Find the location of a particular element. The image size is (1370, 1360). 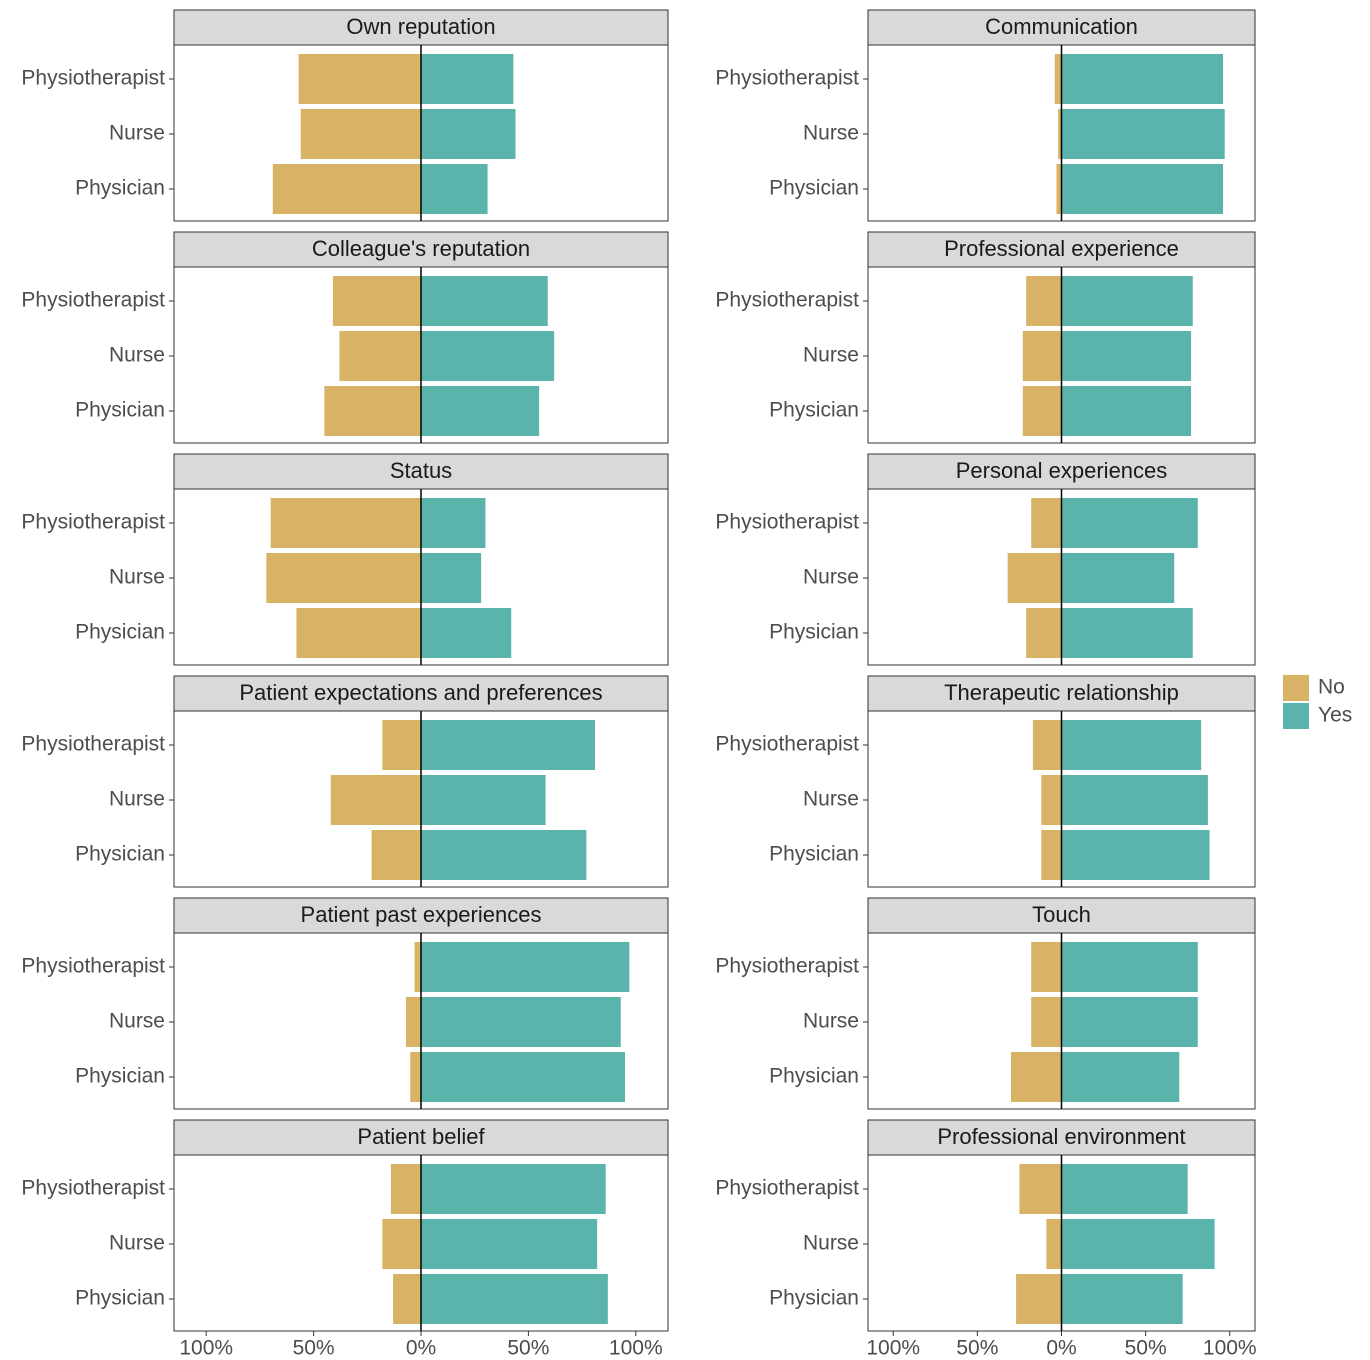

panel-title: Touch is located at coordinates (1061, 914).